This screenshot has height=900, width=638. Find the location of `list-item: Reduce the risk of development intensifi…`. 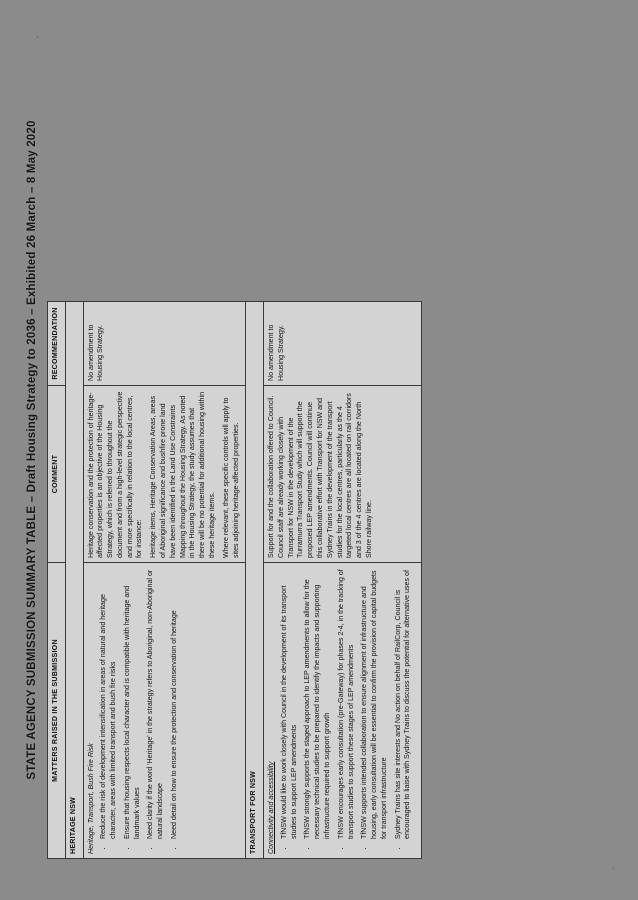

list-item: Reduce the risk of development intensifi… is located at coordinates (109, 703).